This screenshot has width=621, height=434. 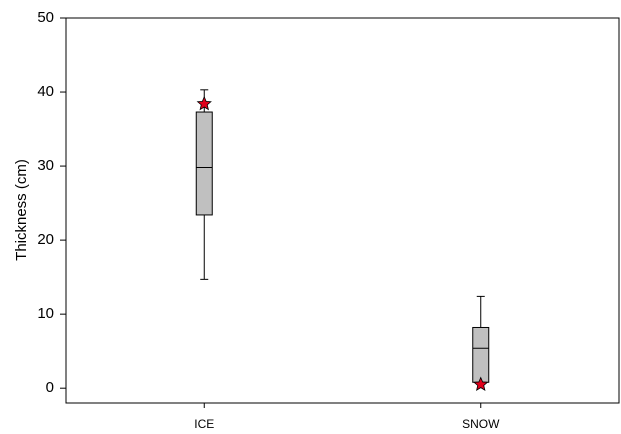 I want to click on x-tick-label: ICE, so click(x=204, y=424).